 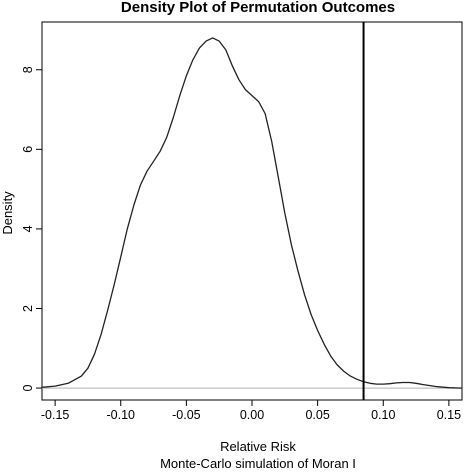 I want to click on y-tick-label: 2, so click(x=28, y=308).